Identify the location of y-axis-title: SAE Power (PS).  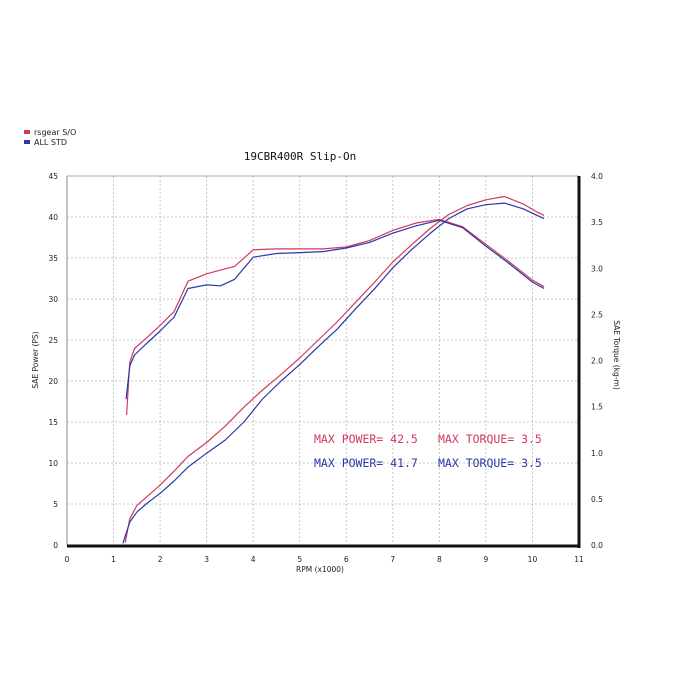
(35, 359).